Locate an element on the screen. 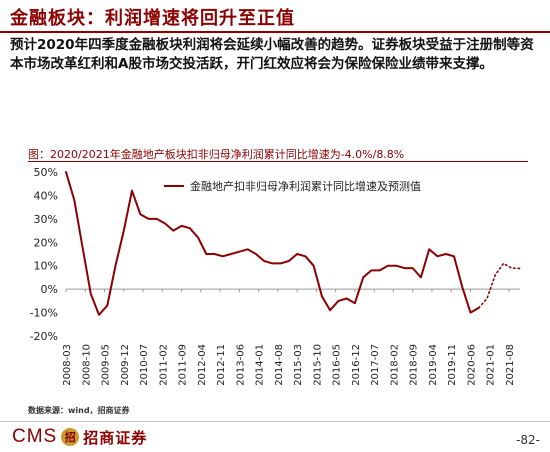 This screenshot has height=452, width=550. x-tick-label: 2021-08 is located at coordinates (510, 365).